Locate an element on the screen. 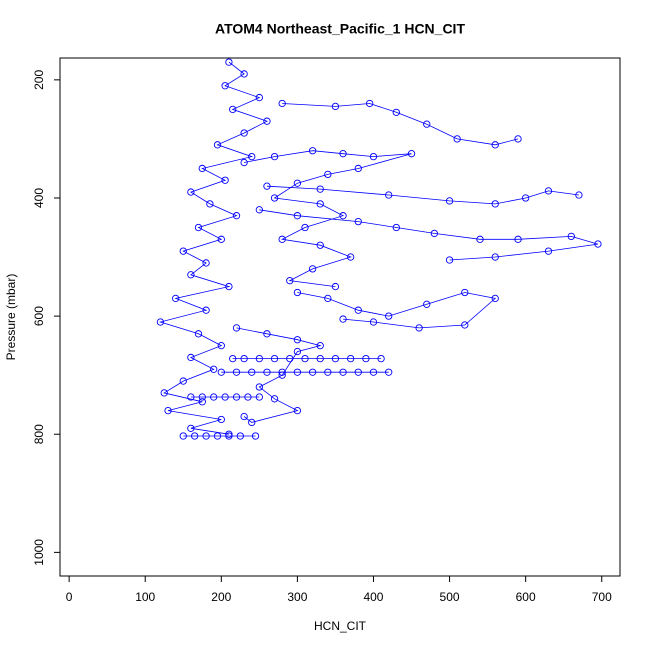 The image size is (650, 655). x-tick-label: 400 is located at coordinates (373, 597).